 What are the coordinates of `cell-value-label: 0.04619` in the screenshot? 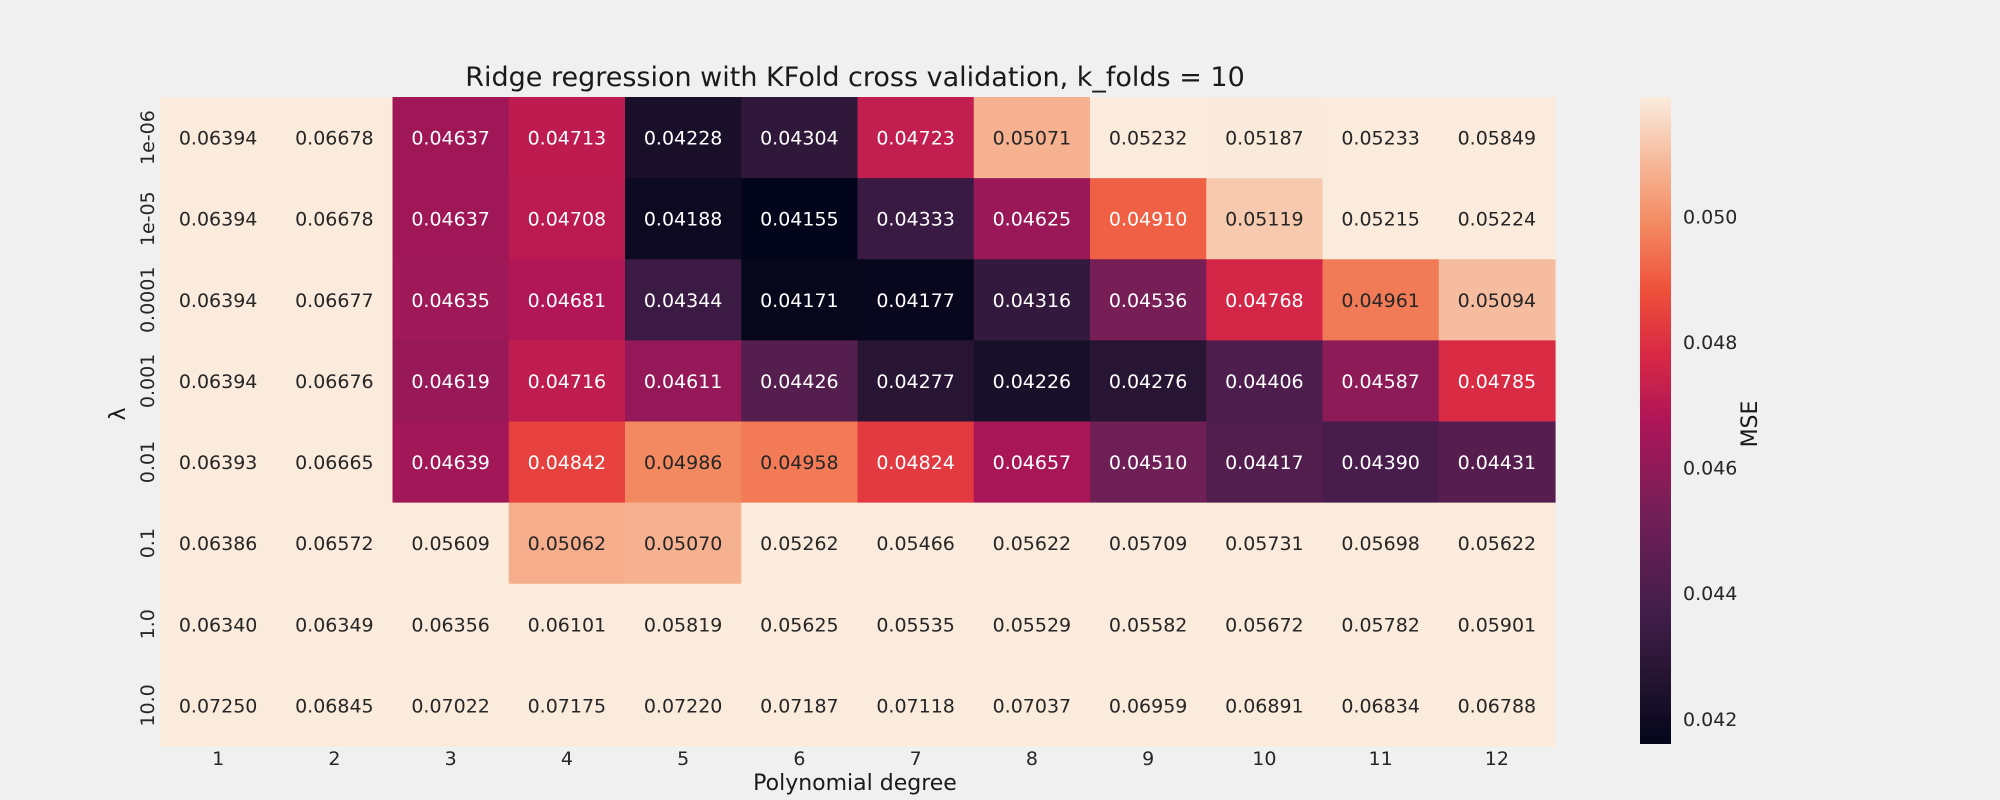 It's located at (450, 382).